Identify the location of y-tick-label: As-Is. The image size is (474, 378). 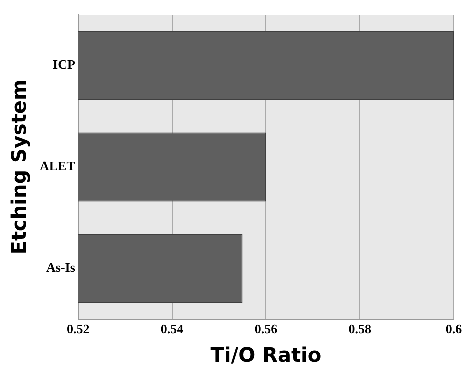
(61, 268).